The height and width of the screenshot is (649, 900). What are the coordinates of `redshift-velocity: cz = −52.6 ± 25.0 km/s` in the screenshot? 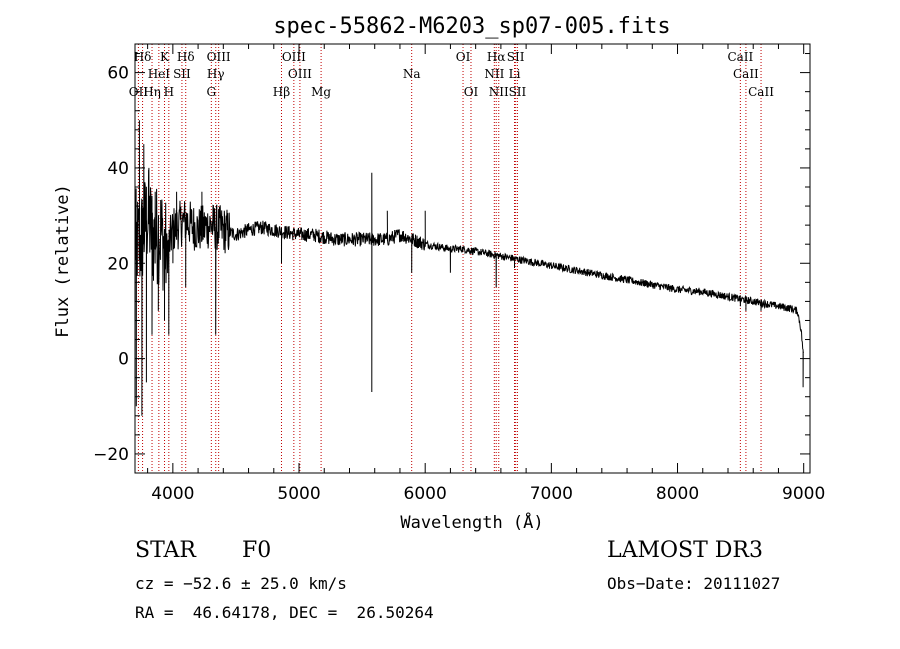 It's located at (241, 583).